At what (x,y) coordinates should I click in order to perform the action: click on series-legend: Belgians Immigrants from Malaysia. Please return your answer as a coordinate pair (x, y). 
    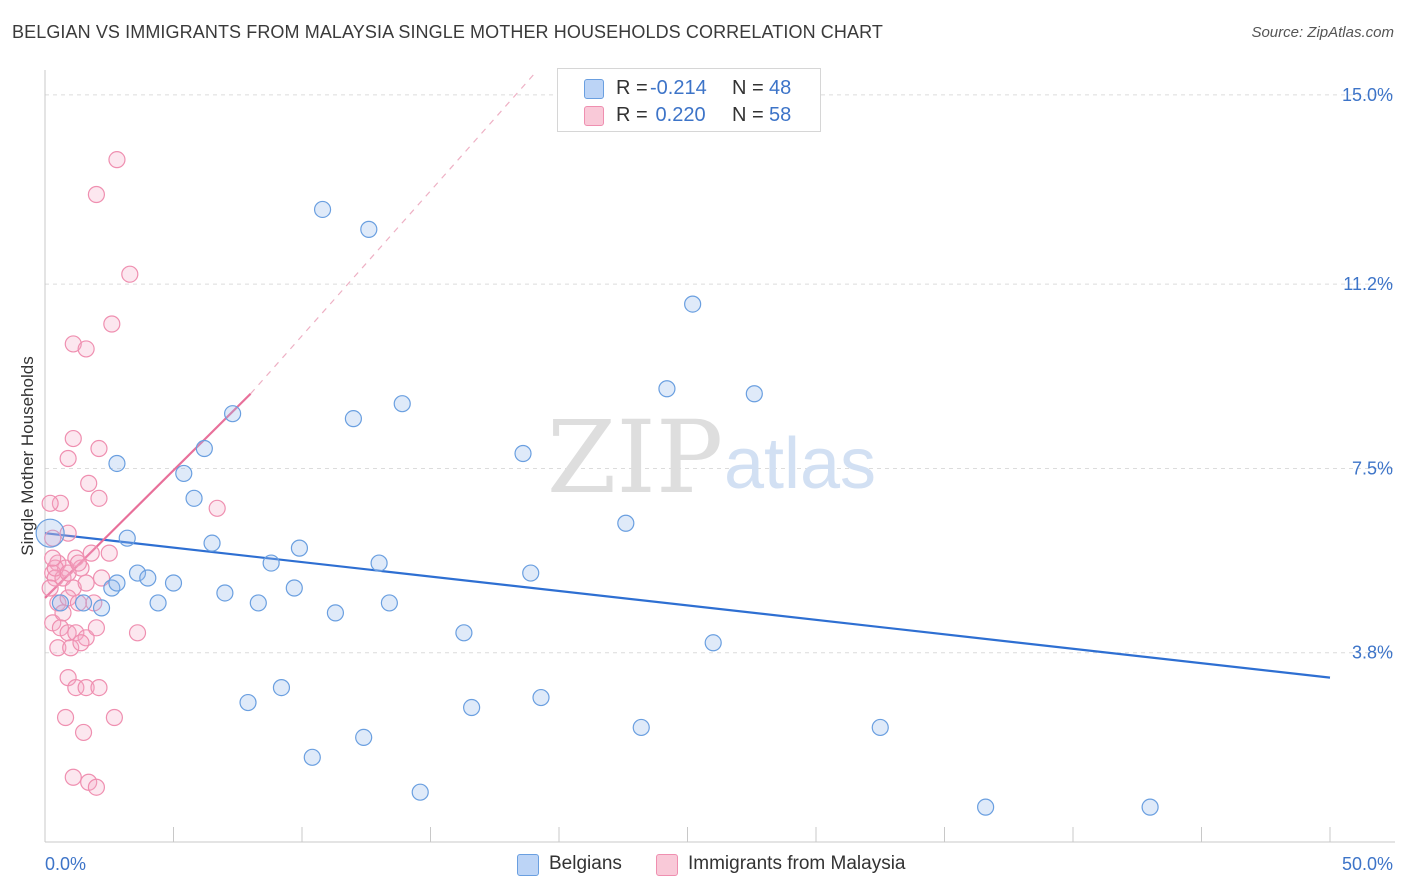
    Looking at the image, I should click on (703, 865).